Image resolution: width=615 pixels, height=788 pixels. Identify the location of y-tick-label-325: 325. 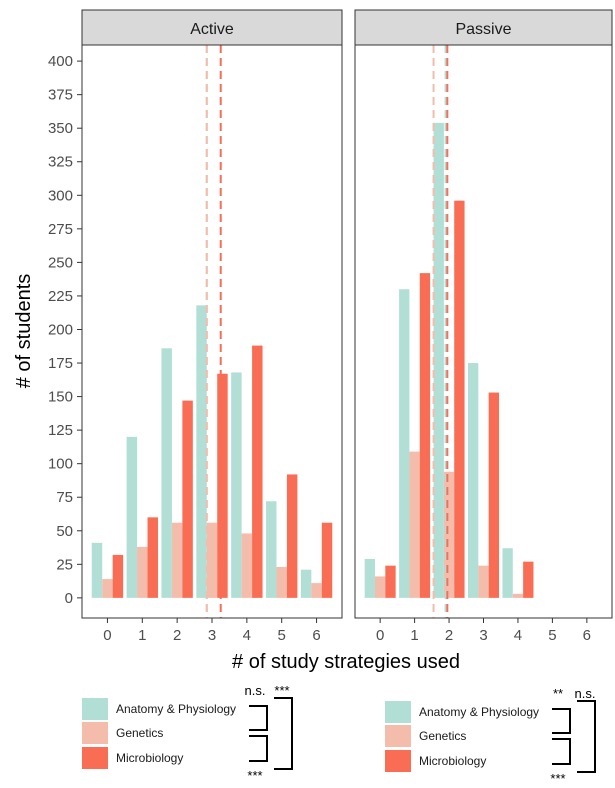
(60, 162).